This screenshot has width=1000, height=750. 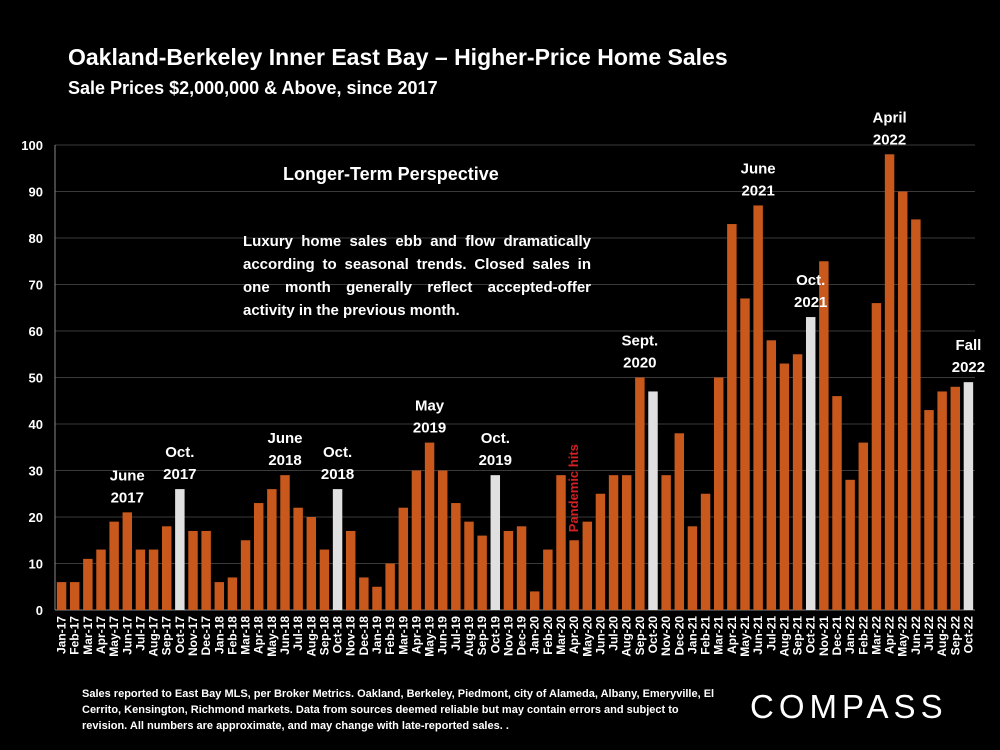 What do you see at coordinates (639, 363) in the screenshot?
I see `annotation-label: 2020` at bounding box center [639, 363].